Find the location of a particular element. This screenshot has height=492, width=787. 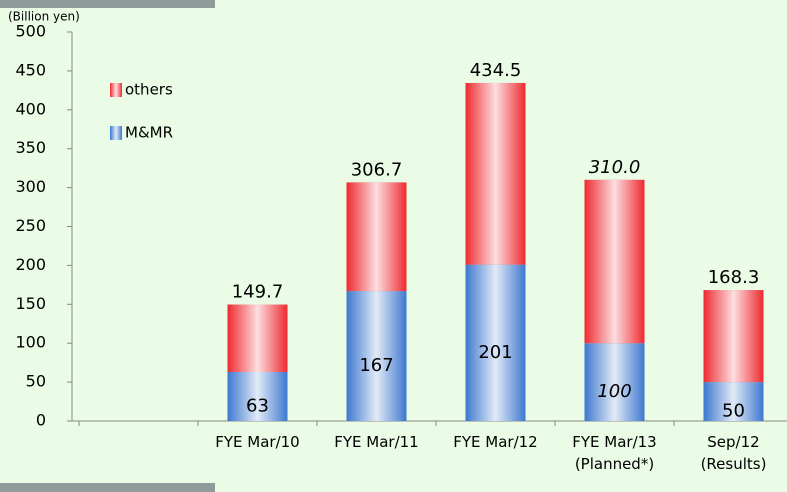

x-tick-label: FYE Mar/13 (Planned*) is located at coordinates (614, 453).